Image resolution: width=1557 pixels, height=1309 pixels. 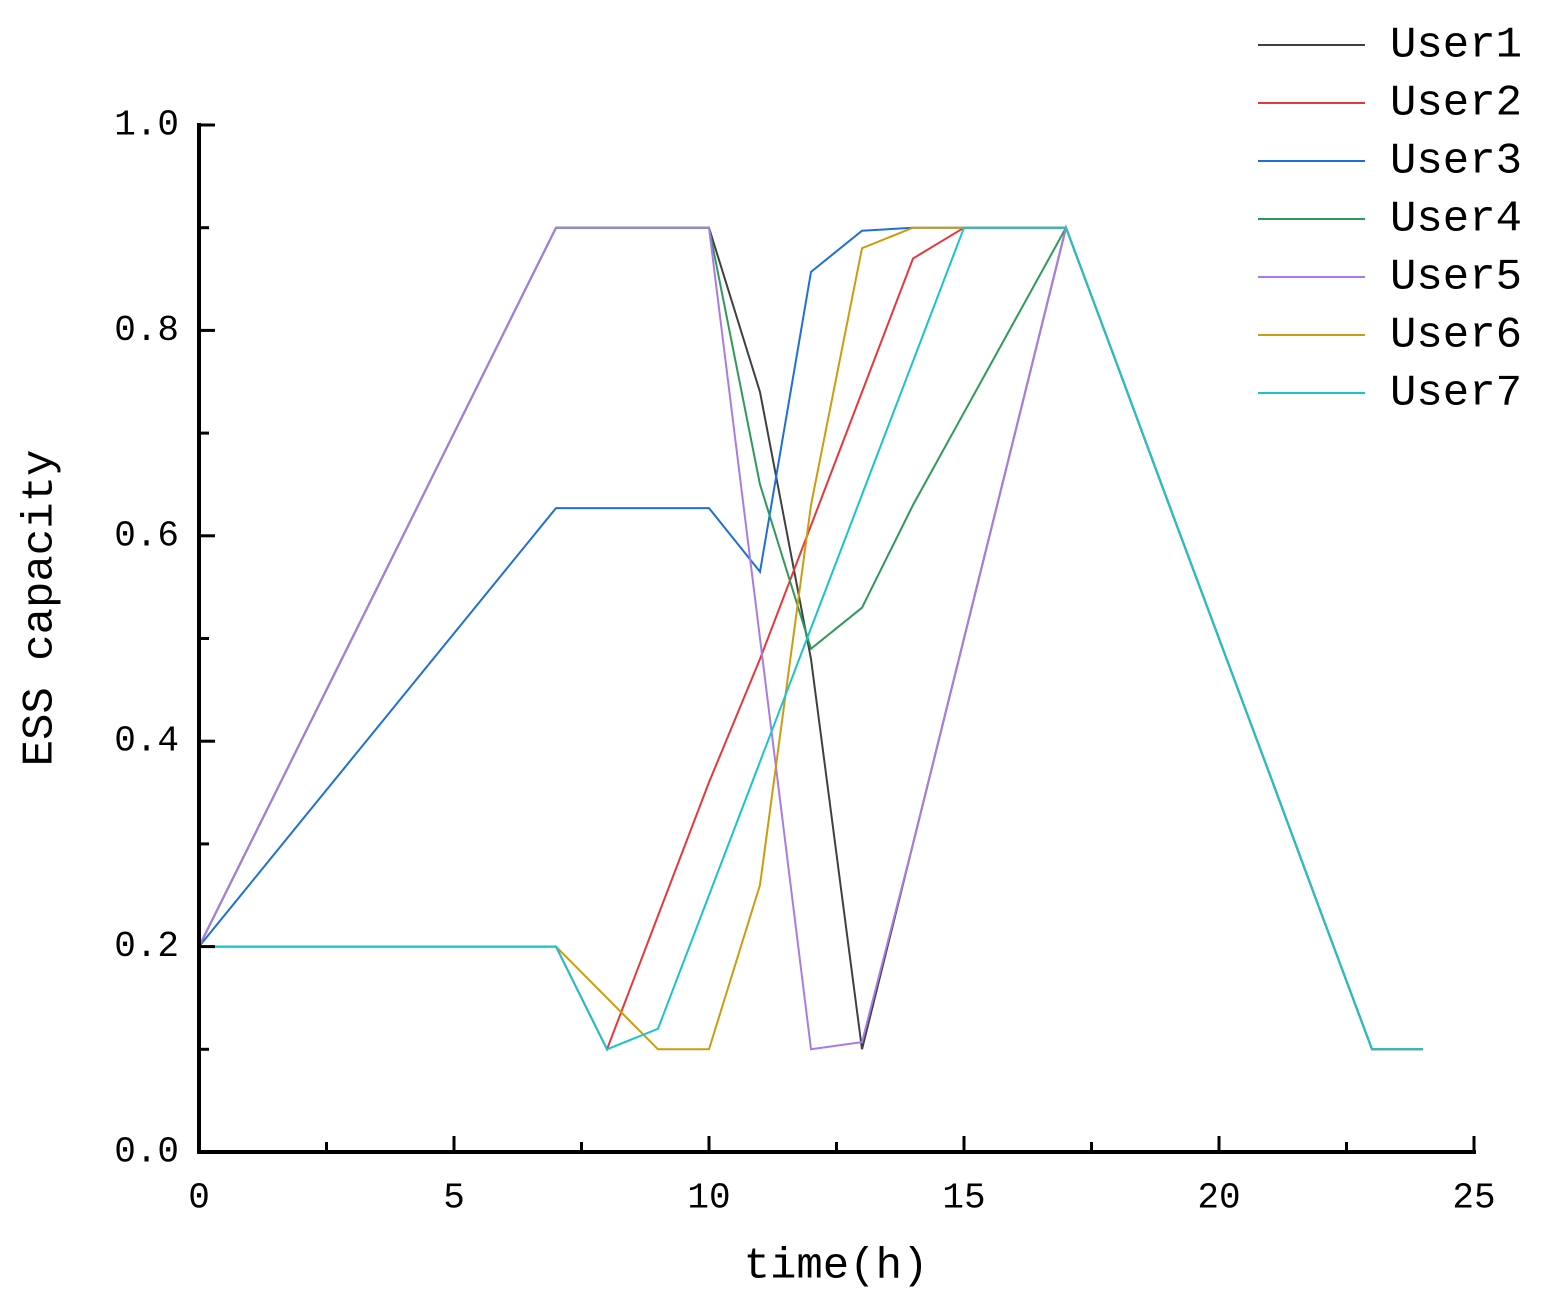 I want to click on x-tick-label: 5, so click(x=454, y=1198).